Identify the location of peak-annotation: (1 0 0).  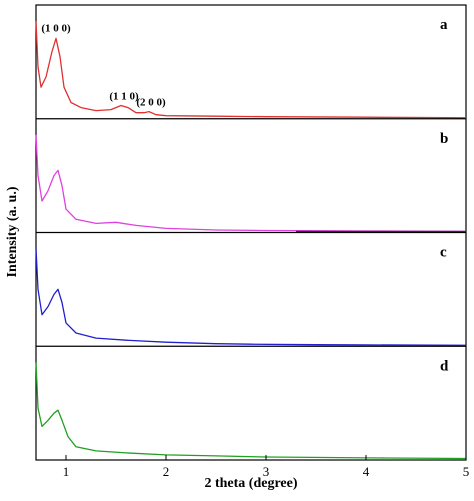
(56, 28).